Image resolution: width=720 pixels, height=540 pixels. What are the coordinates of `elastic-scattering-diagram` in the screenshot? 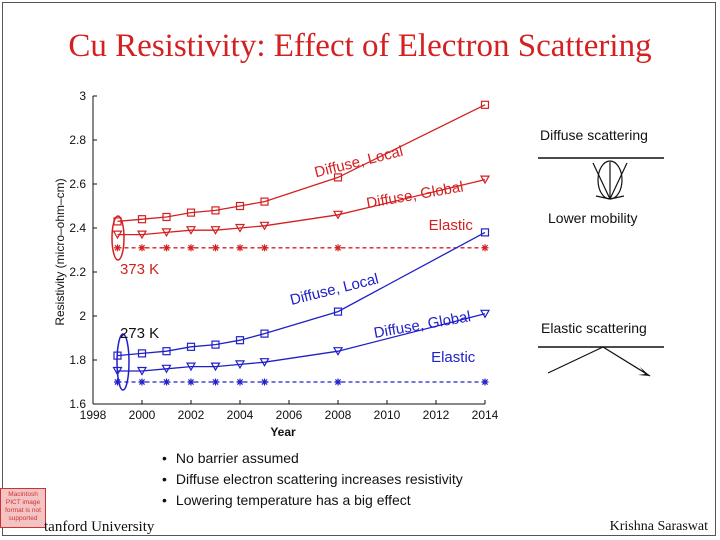 It's located at (601, 361).